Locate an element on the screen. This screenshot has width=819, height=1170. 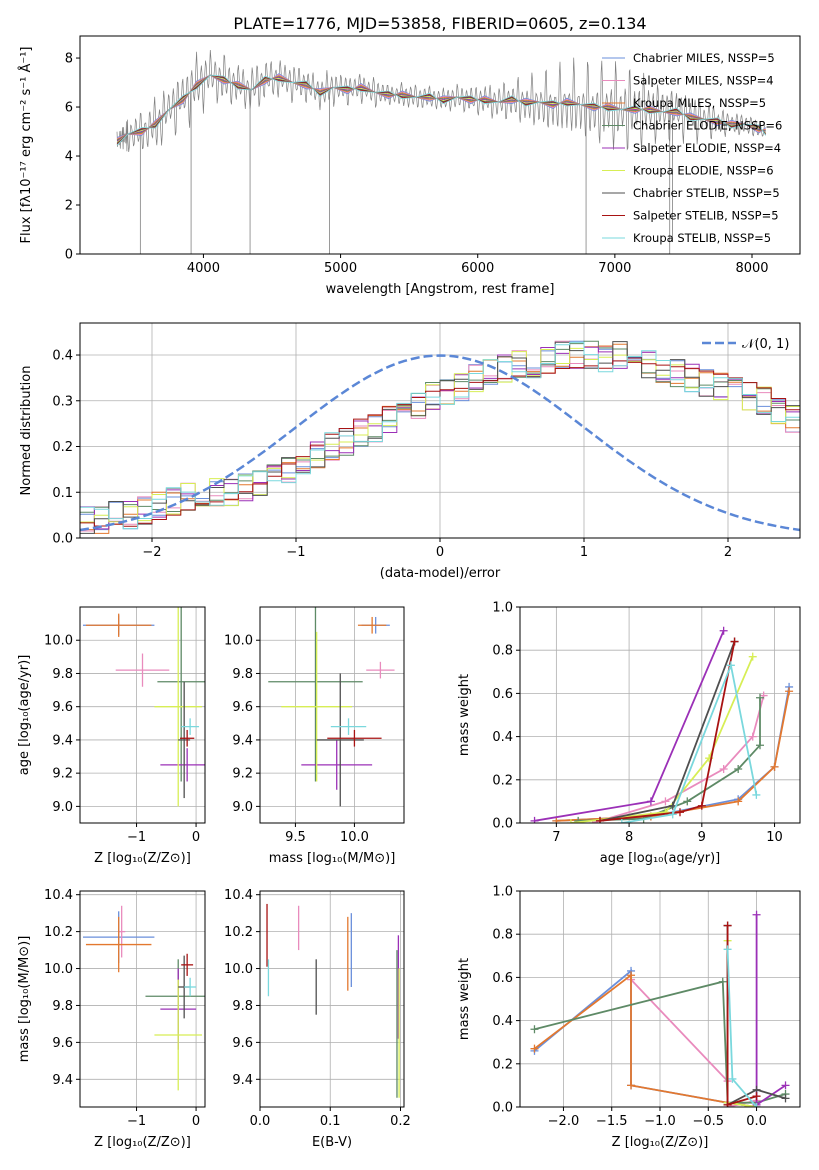
legend-label: Kroupa MILES, NSSP=5 is located at coordinates (699, 103).